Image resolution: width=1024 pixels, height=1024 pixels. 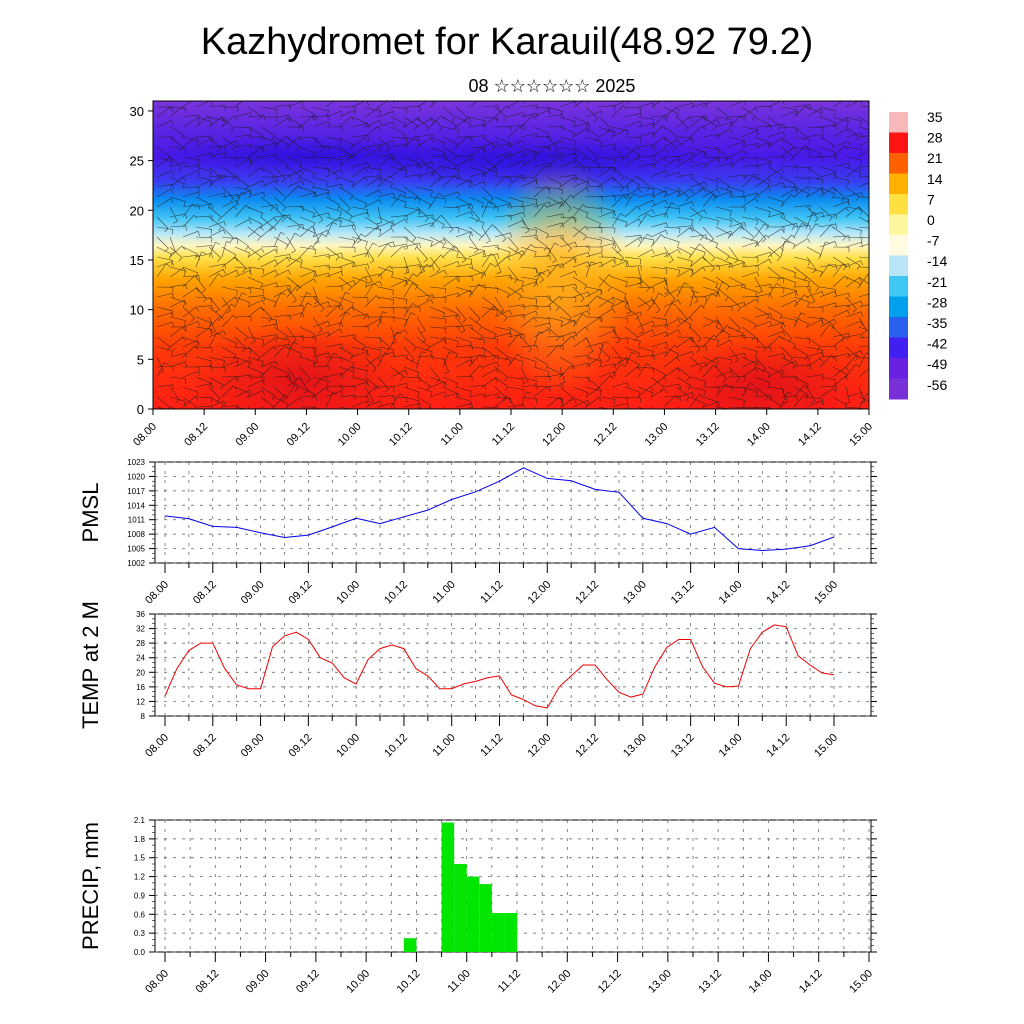 What do you see at coordinates (136, 505) in the screenshot?
I see `y-tick-label: 1014` at bounding box center [136, 505].